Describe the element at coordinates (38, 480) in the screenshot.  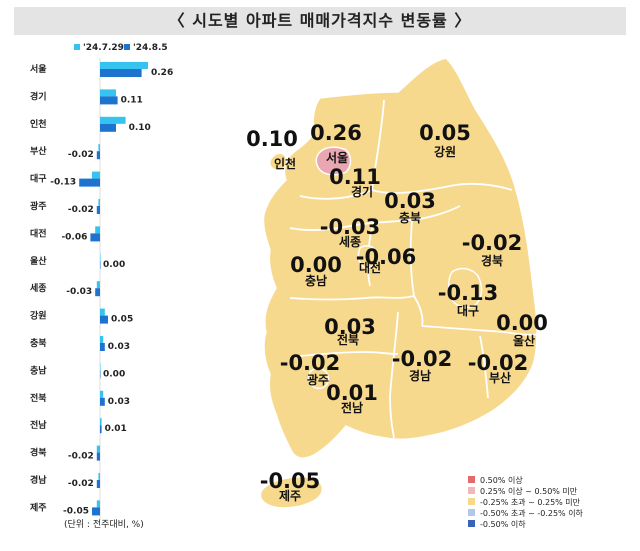
I see `bar-category-label: 경남` at that location.